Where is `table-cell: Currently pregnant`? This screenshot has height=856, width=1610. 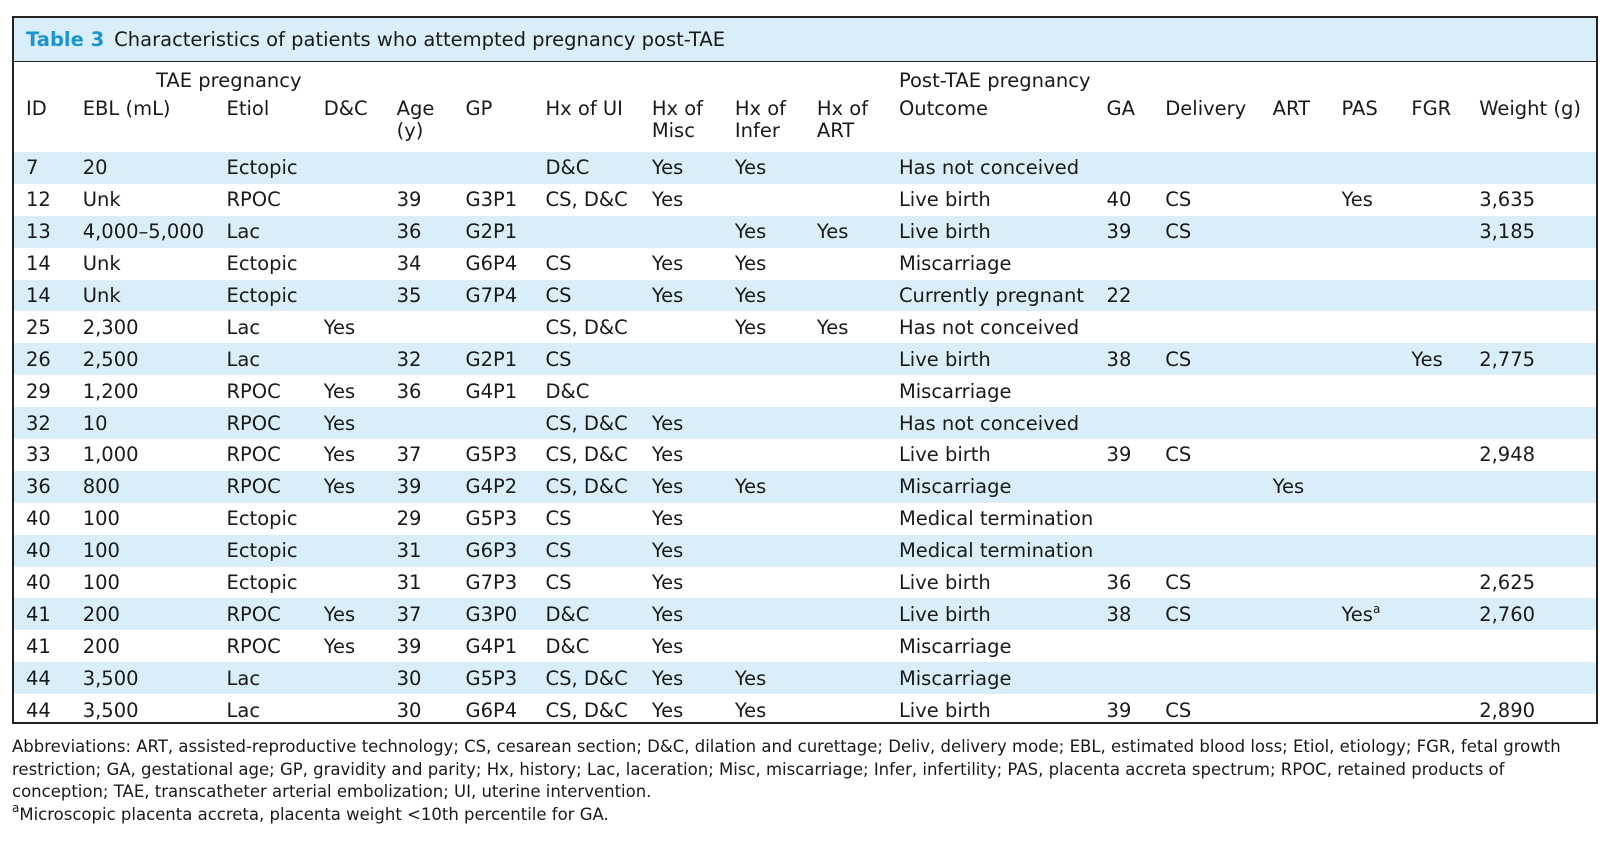 table-cell: Currently pregnant is located at coordinates (990, 295).